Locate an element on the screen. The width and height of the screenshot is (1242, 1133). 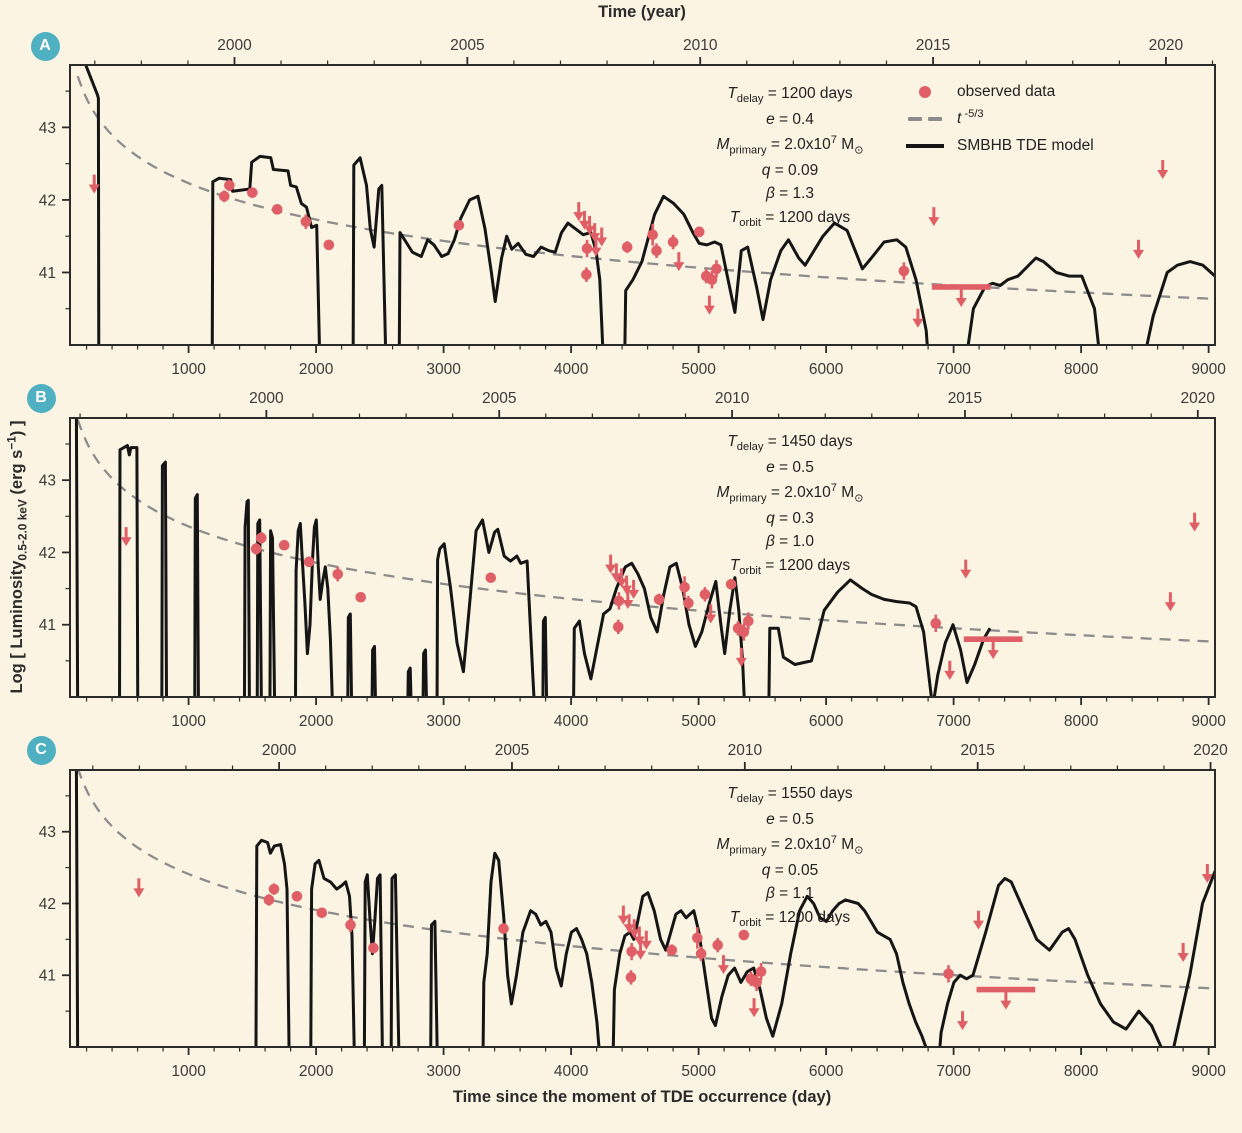
param-line: q = 0.09 is located at coordinates (790, 170).